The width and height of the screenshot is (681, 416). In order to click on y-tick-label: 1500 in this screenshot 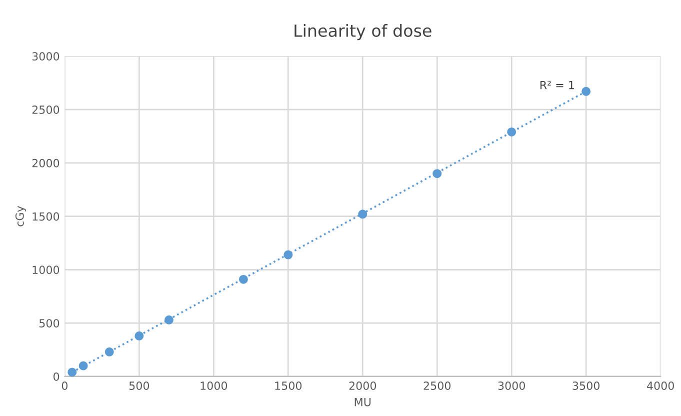, I will do `click(46, 216)`.